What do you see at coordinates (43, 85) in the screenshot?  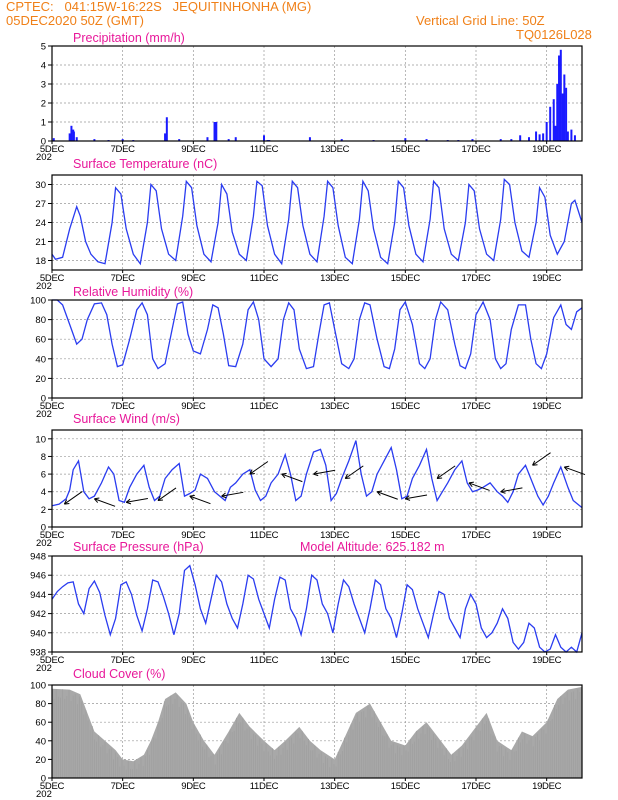 I see `y-tick-label: 3` at bounding box center [43, 85].